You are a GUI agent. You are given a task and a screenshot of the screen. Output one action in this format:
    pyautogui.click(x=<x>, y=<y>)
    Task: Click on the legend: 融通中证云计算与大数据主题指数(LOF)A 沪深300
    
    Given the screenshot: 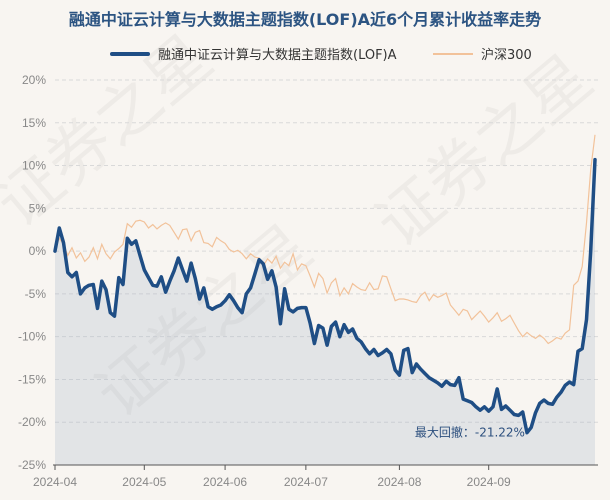 What is the action you would take?
    pyautogui.click(x=305, y=54)
    